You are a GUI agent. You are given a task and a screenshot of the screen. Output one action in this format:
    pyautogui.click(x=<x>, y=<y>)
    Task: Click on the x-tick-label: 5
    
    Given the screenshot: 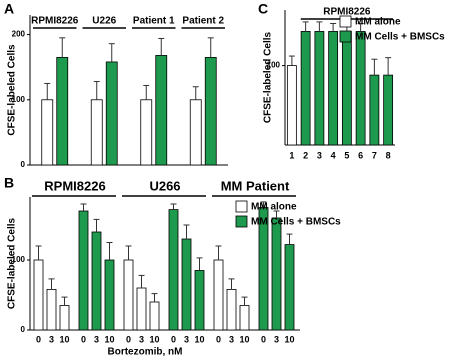 What is the action you would take?
    pyautogui.click(x=346, y=155)
    